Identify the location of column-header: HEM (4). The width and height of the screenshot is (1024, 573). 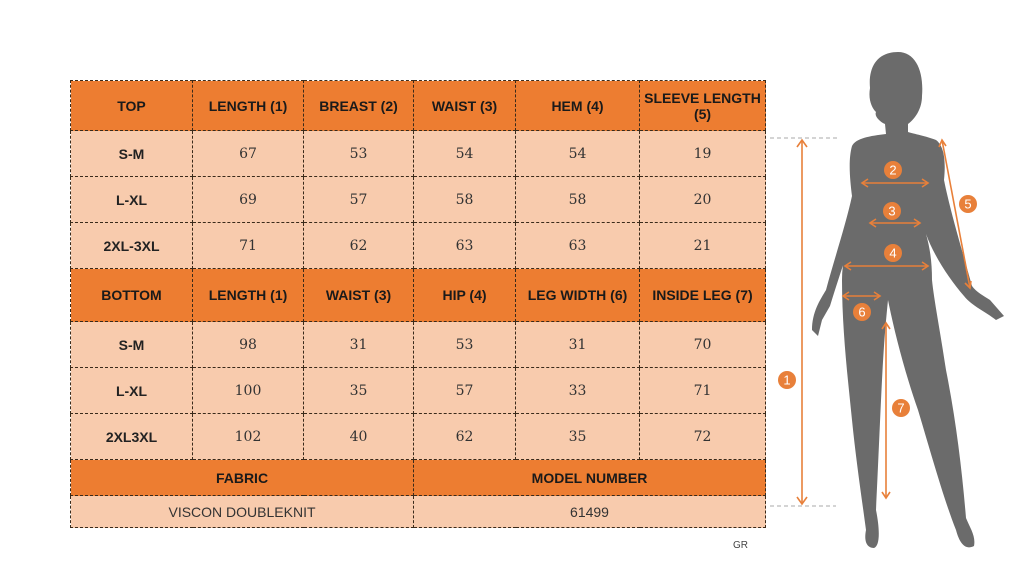
(577, 105).